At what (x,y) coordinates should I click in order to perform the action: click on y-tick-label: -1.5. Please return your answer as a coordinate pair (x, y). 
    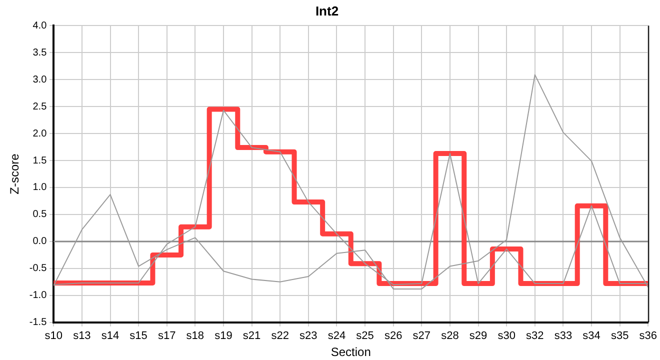
    Looking at the image, I should click on (38, 322).